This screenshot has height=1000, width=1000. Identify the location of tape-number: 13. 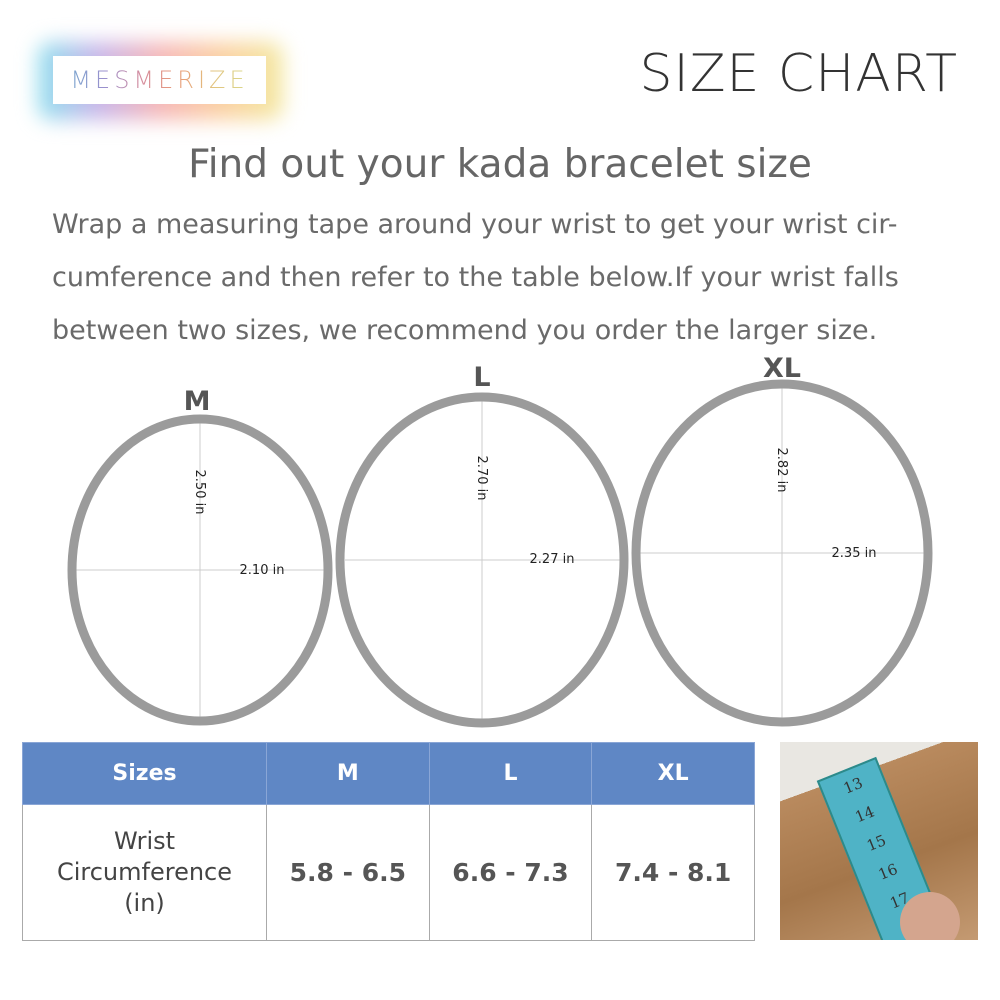
(853, 785).